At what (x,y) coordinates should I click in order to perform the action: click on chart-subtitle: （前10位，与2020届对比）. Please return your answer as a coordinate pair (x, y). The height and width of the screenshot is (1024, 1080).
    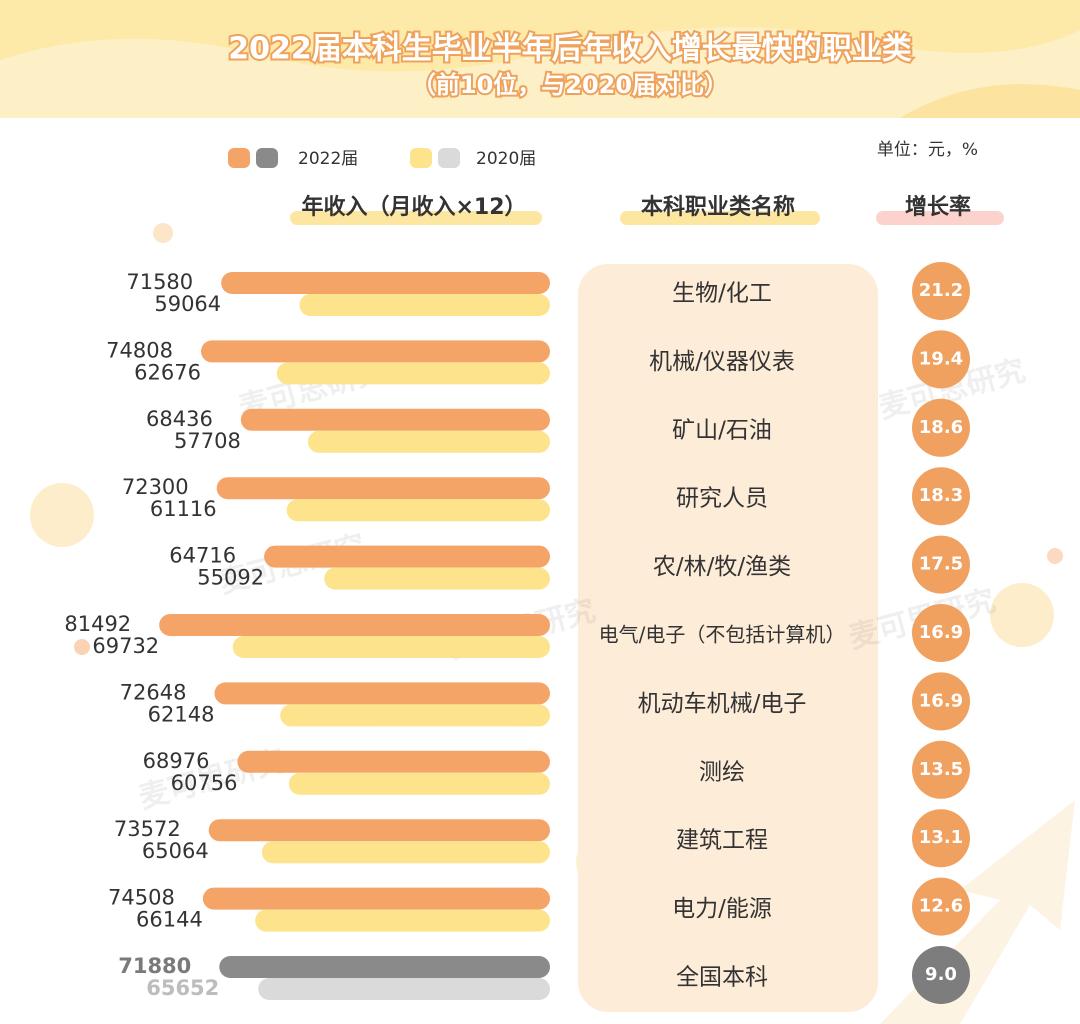
    Looking at the image, I should click on (570, 85).